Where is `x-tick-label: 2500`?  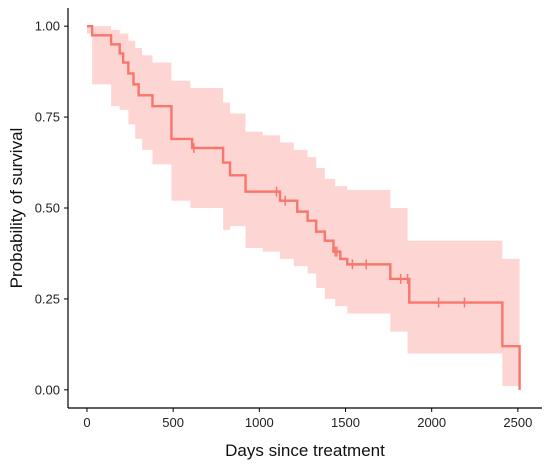
x-tick-label: 2500 is located at coordinates (517, 422).